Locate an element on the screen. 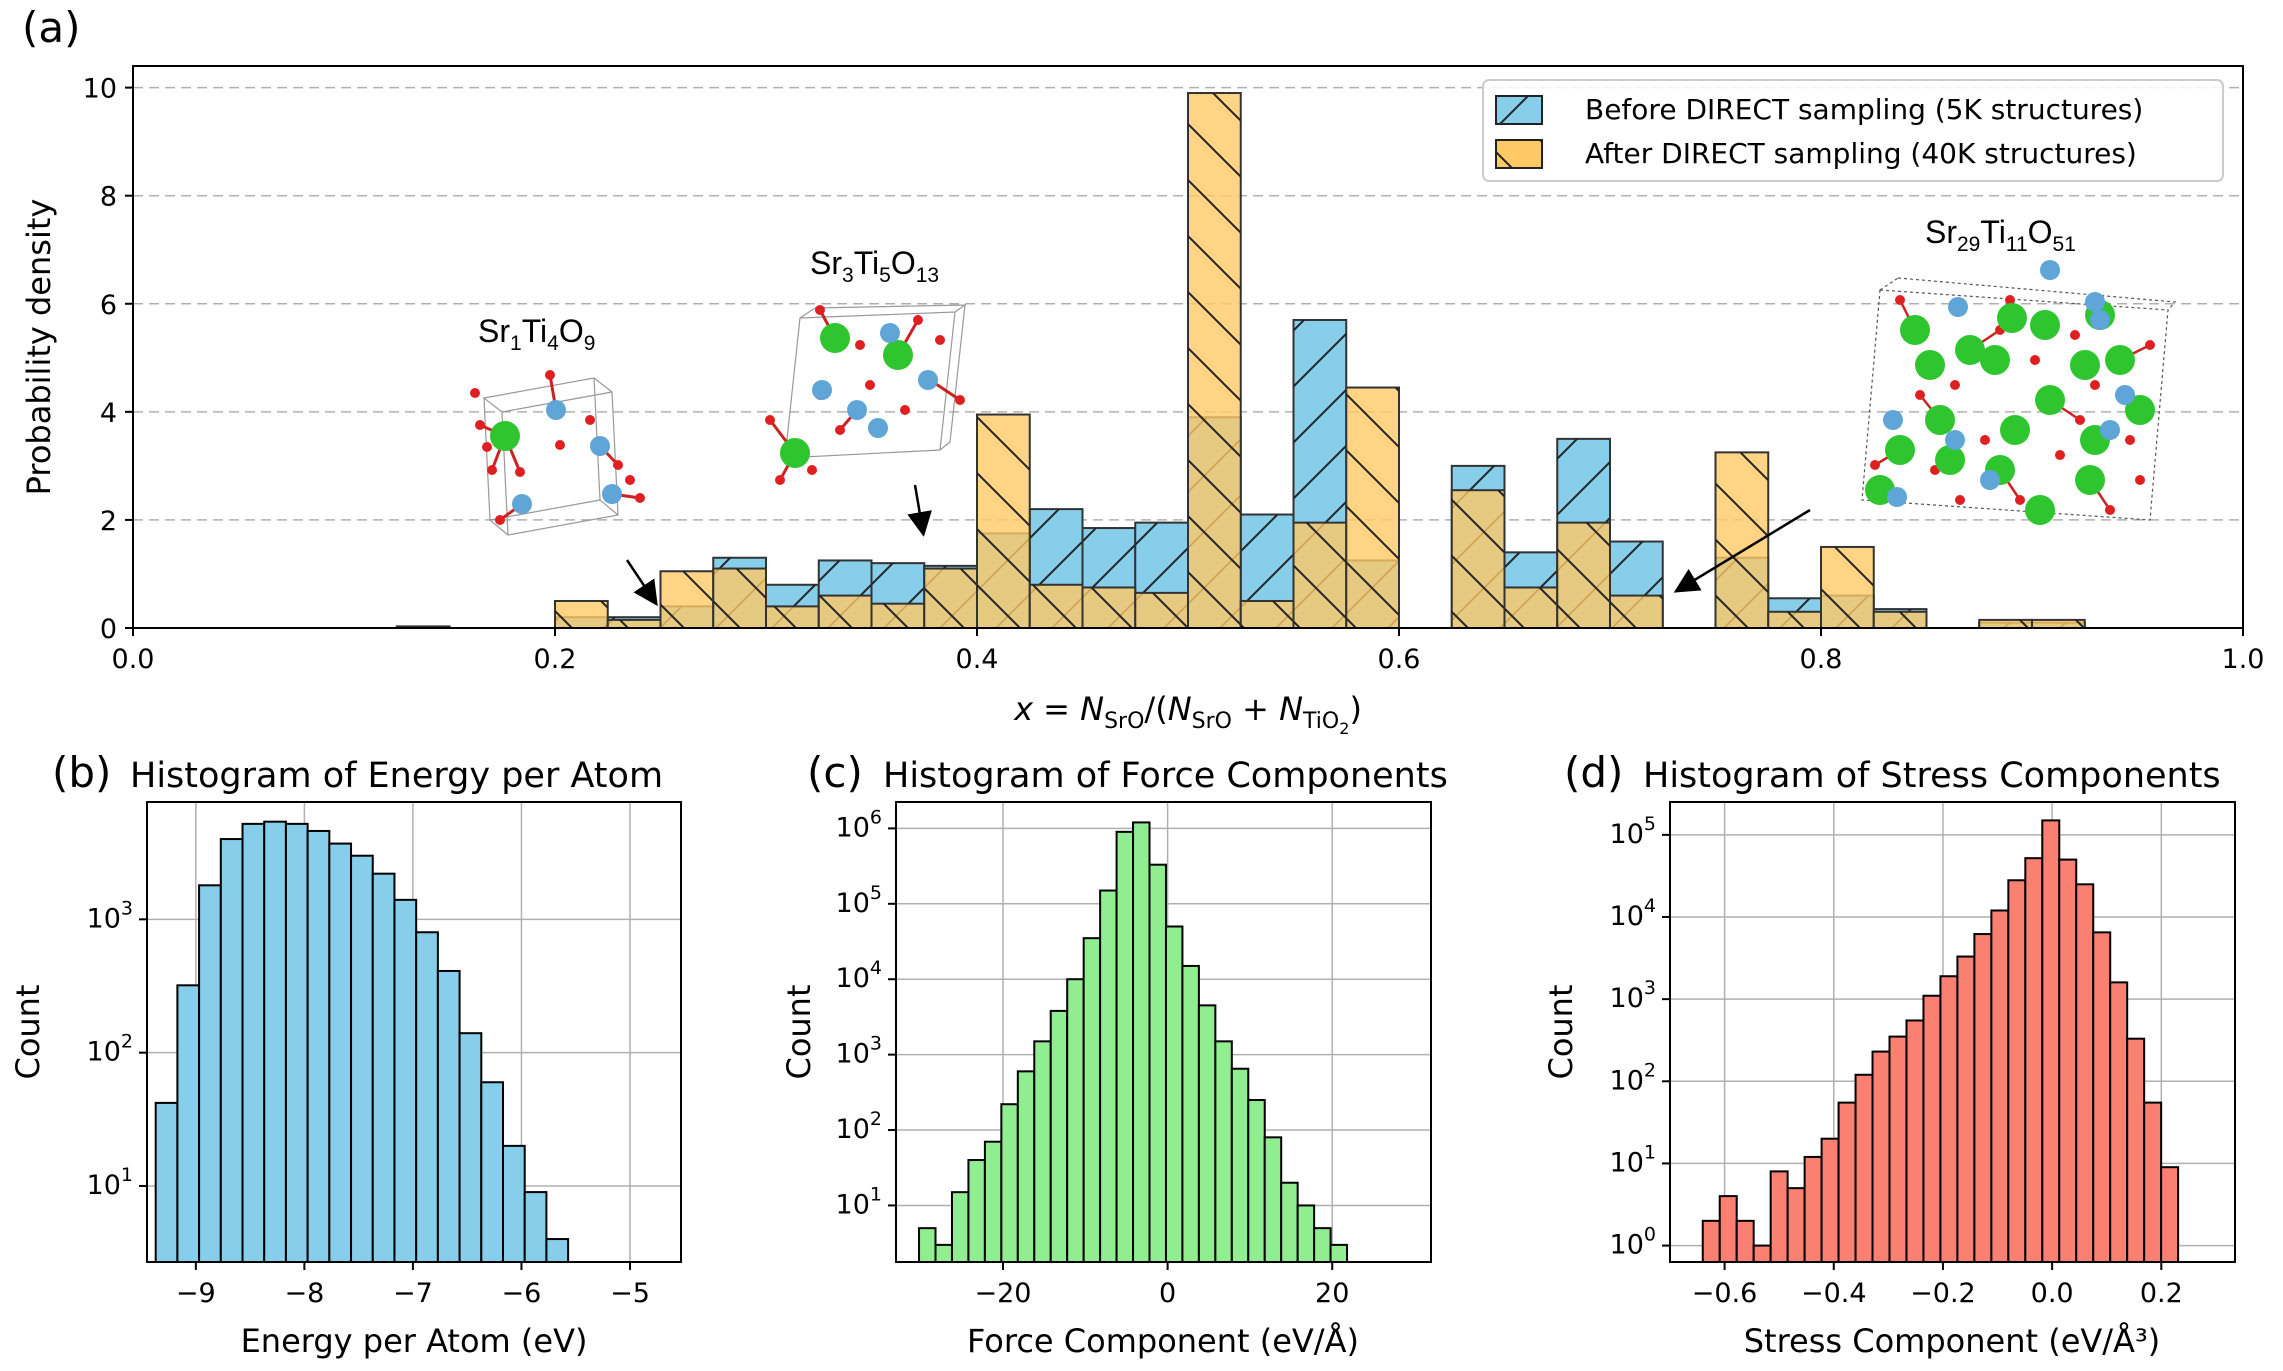 Image resolution: width=2283 pixels, height=1371 pixels. panel-a-ytick-label: 4 is located at coordinates (108, 413).